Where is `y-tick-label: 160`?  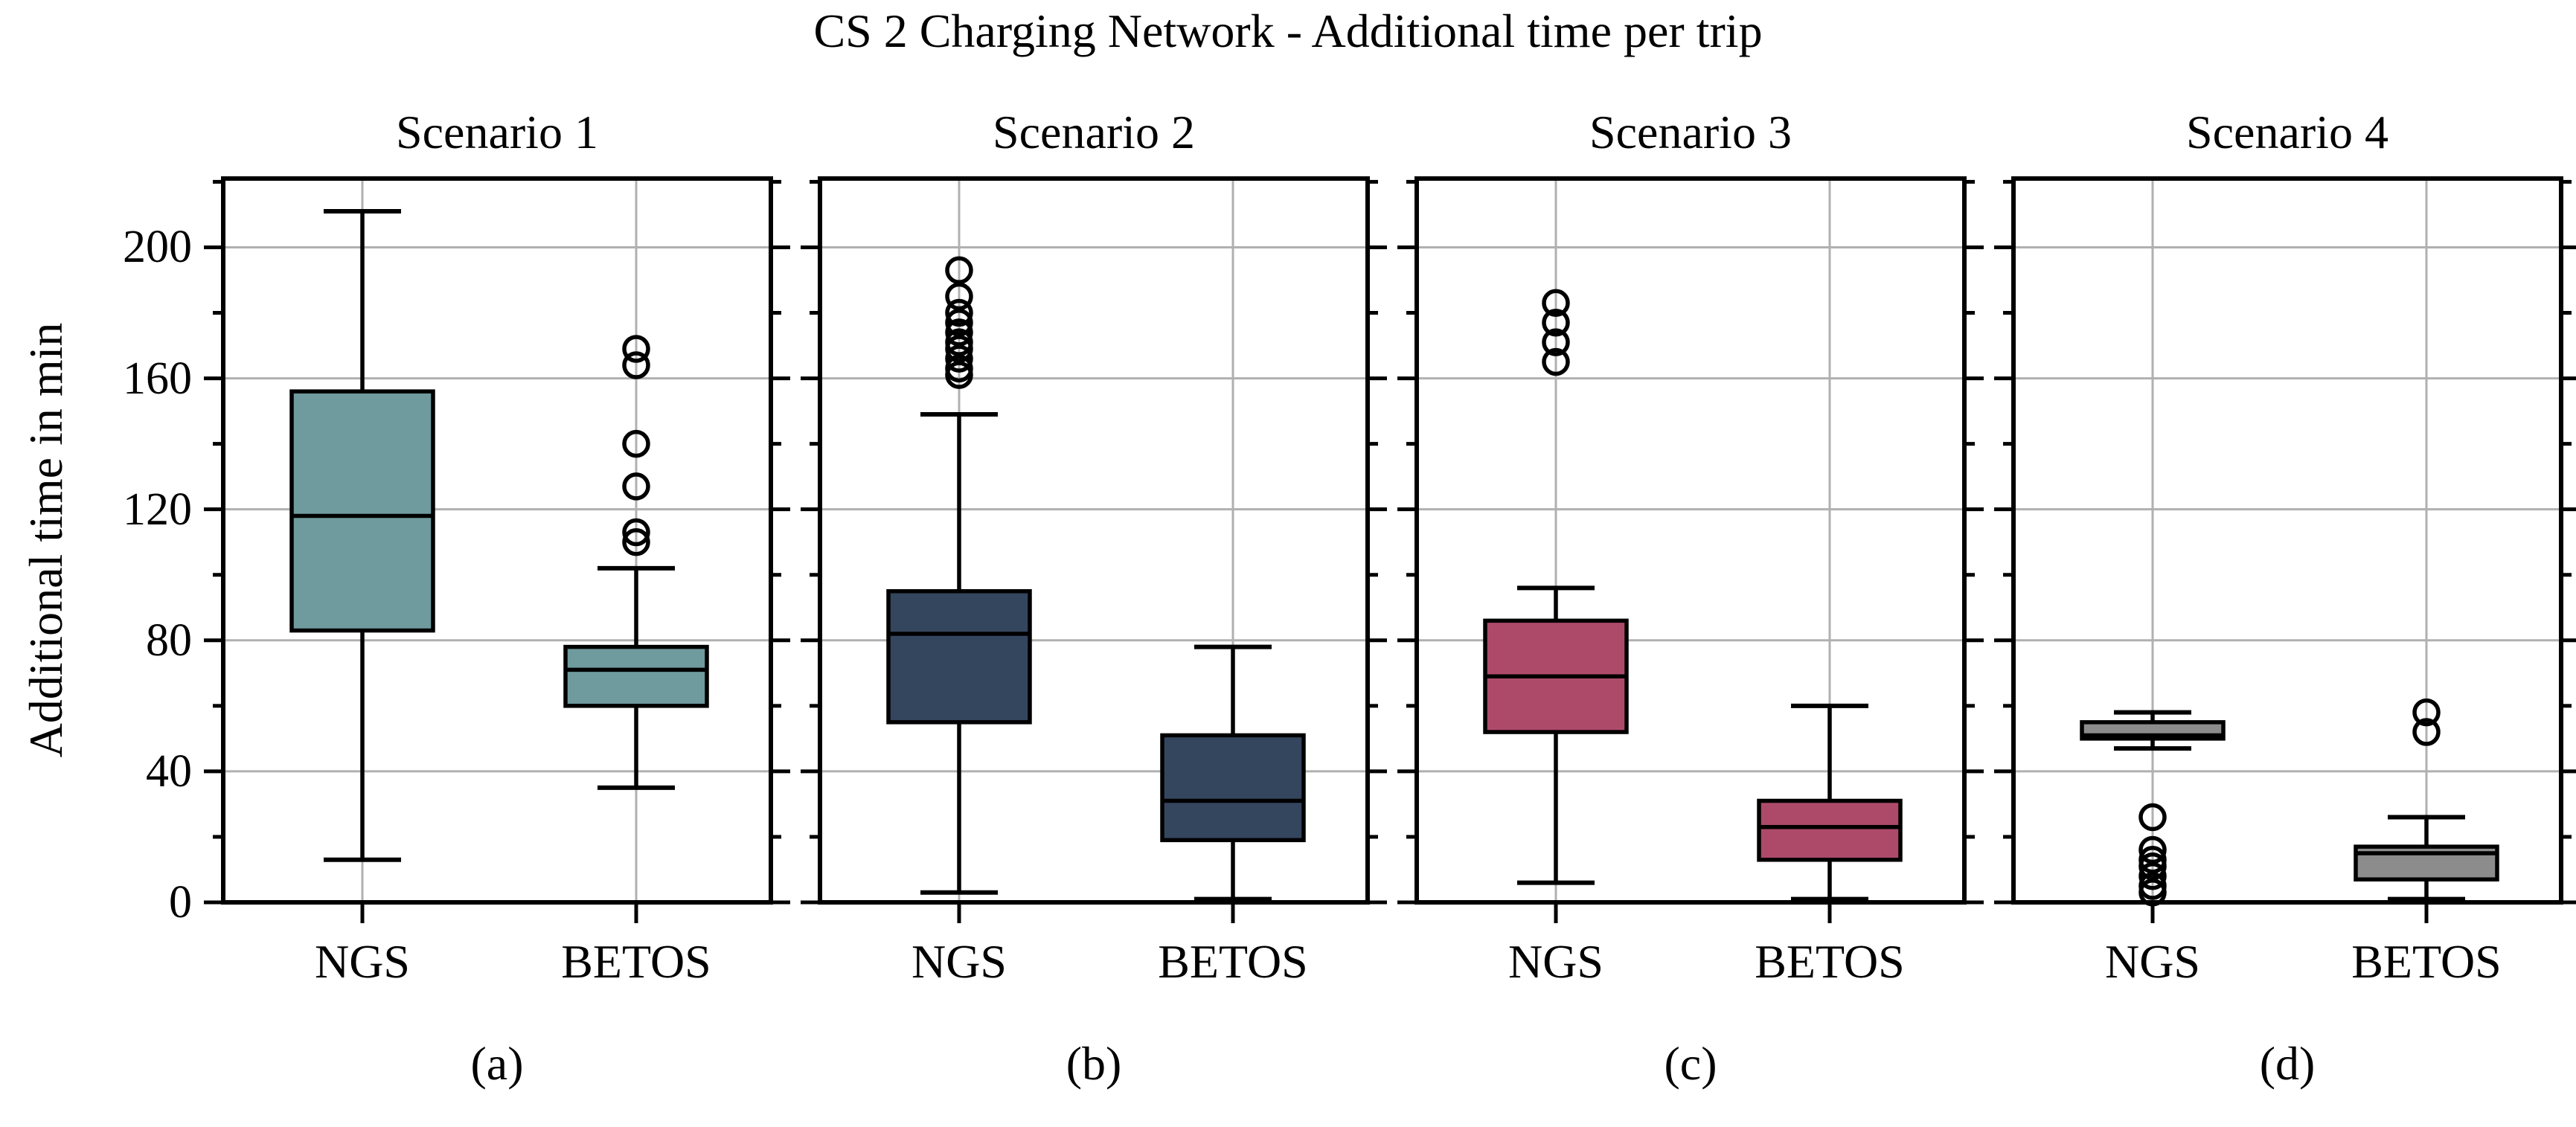 y-tick-label: 160 is located at coordinates (158, 378).